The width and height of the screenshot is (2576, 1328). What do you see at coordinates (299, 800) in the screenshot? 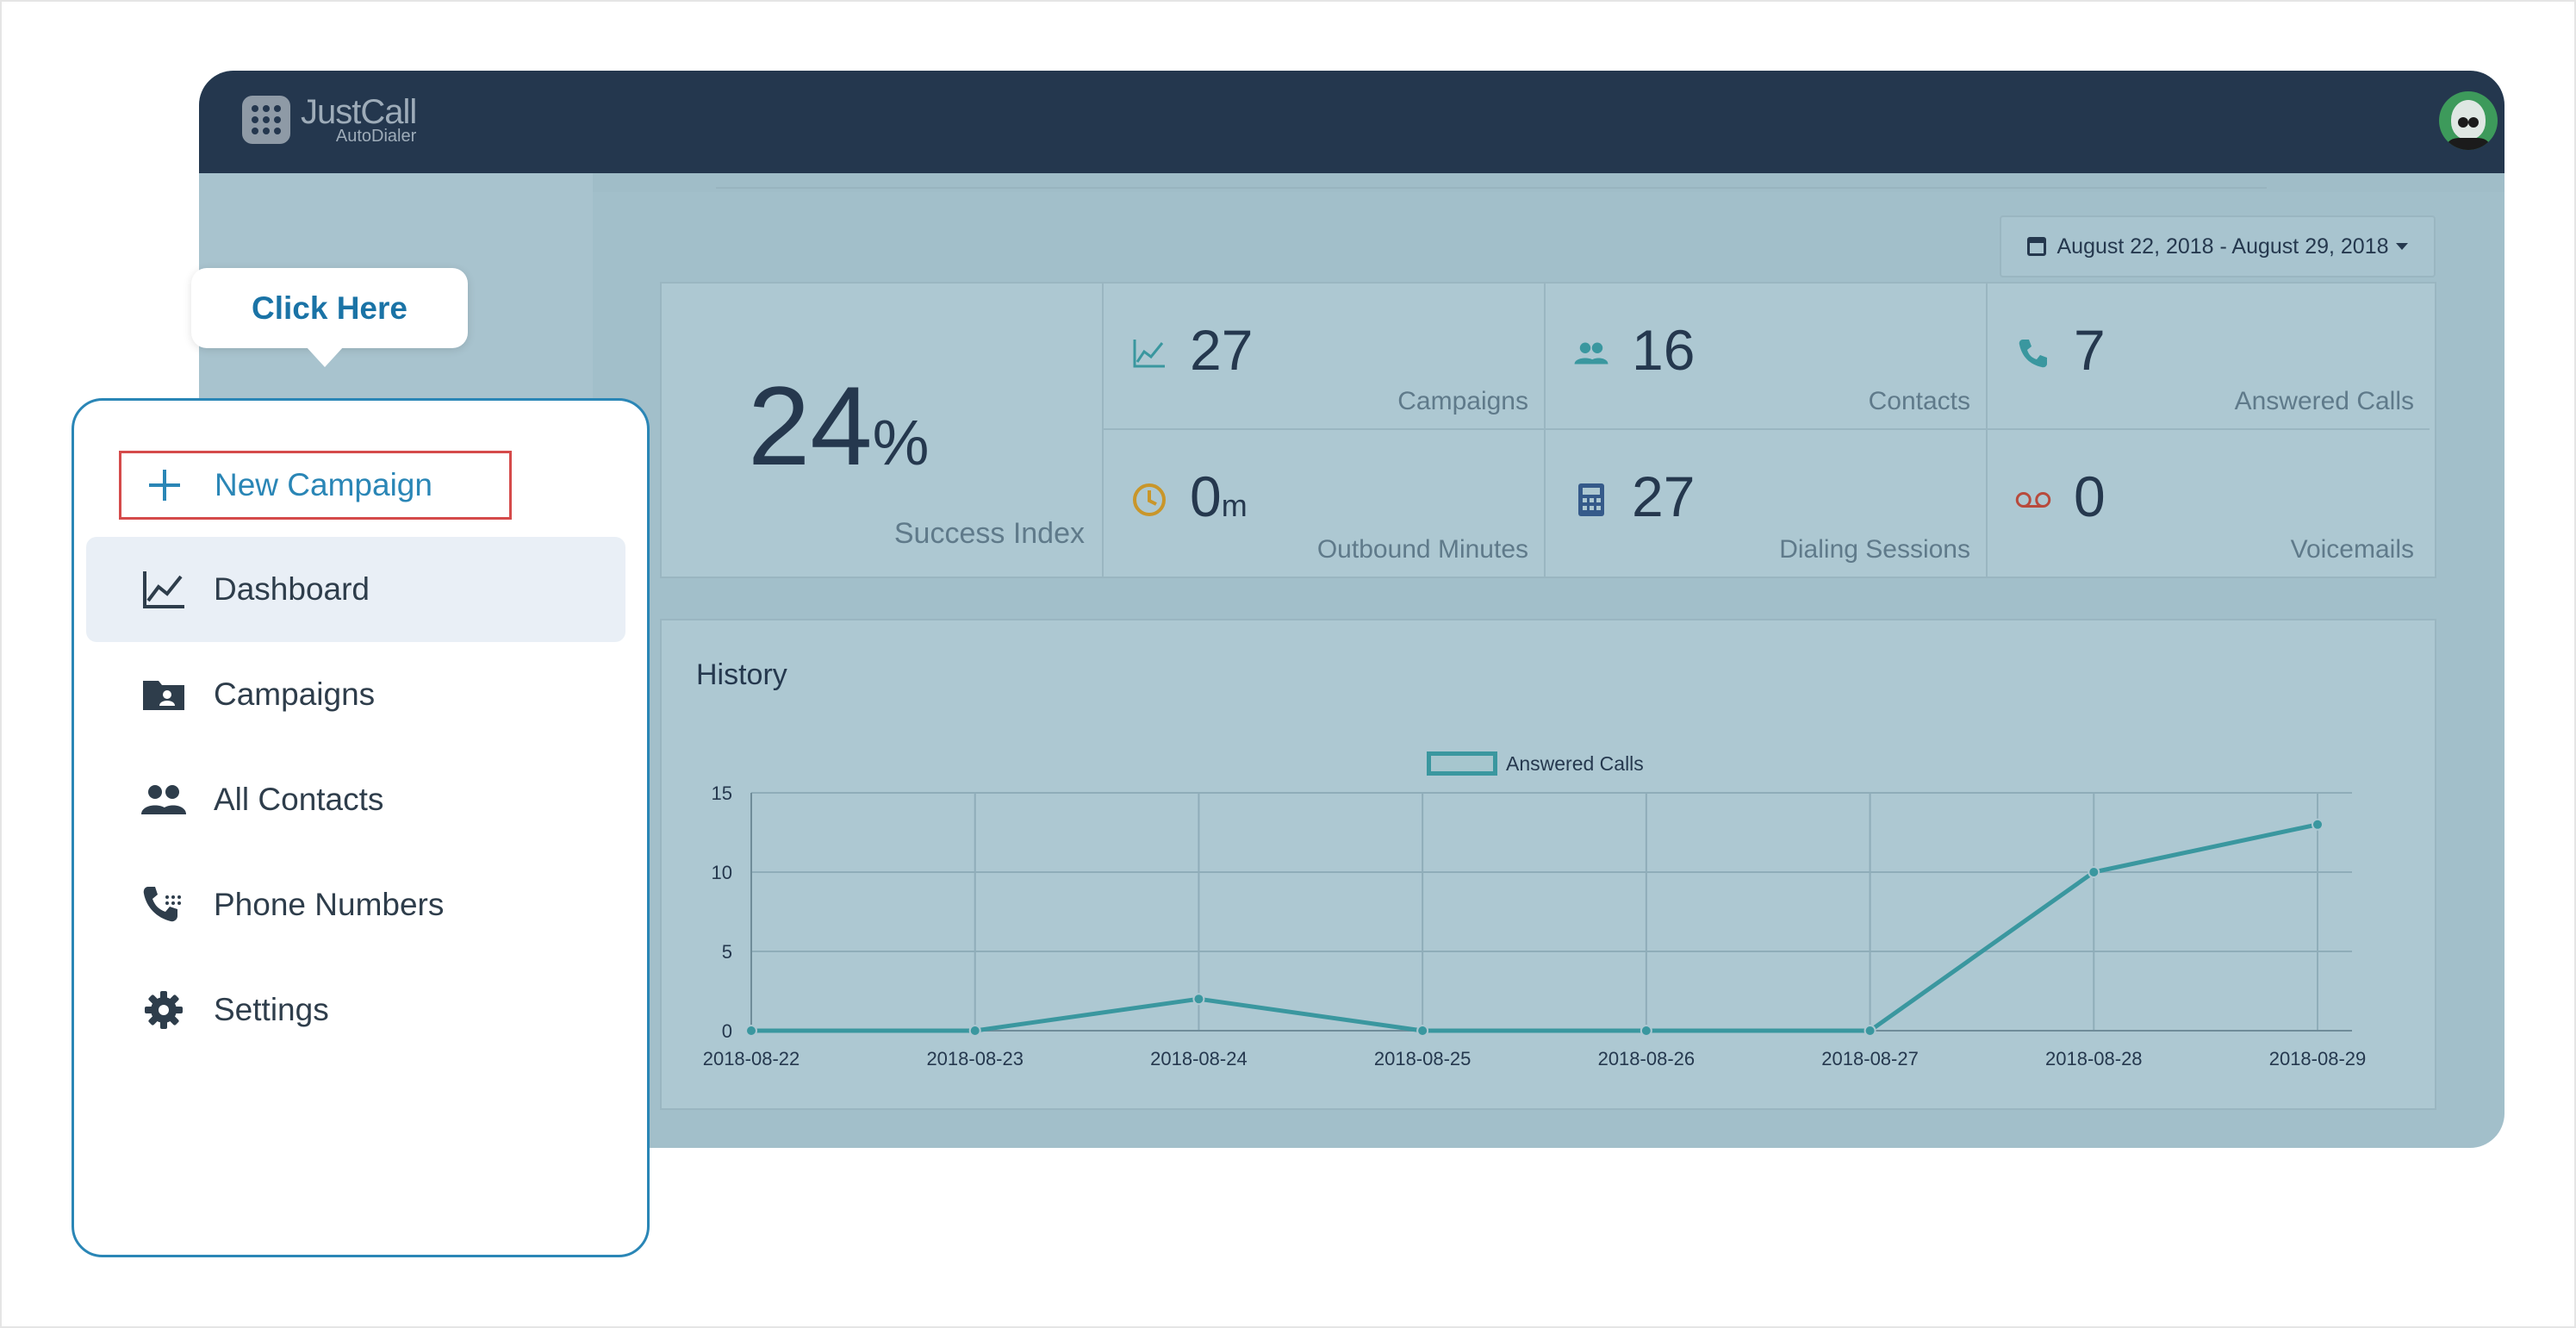
I see `sidebar-item-label: All Contacts` at bounding box center [299, 800].